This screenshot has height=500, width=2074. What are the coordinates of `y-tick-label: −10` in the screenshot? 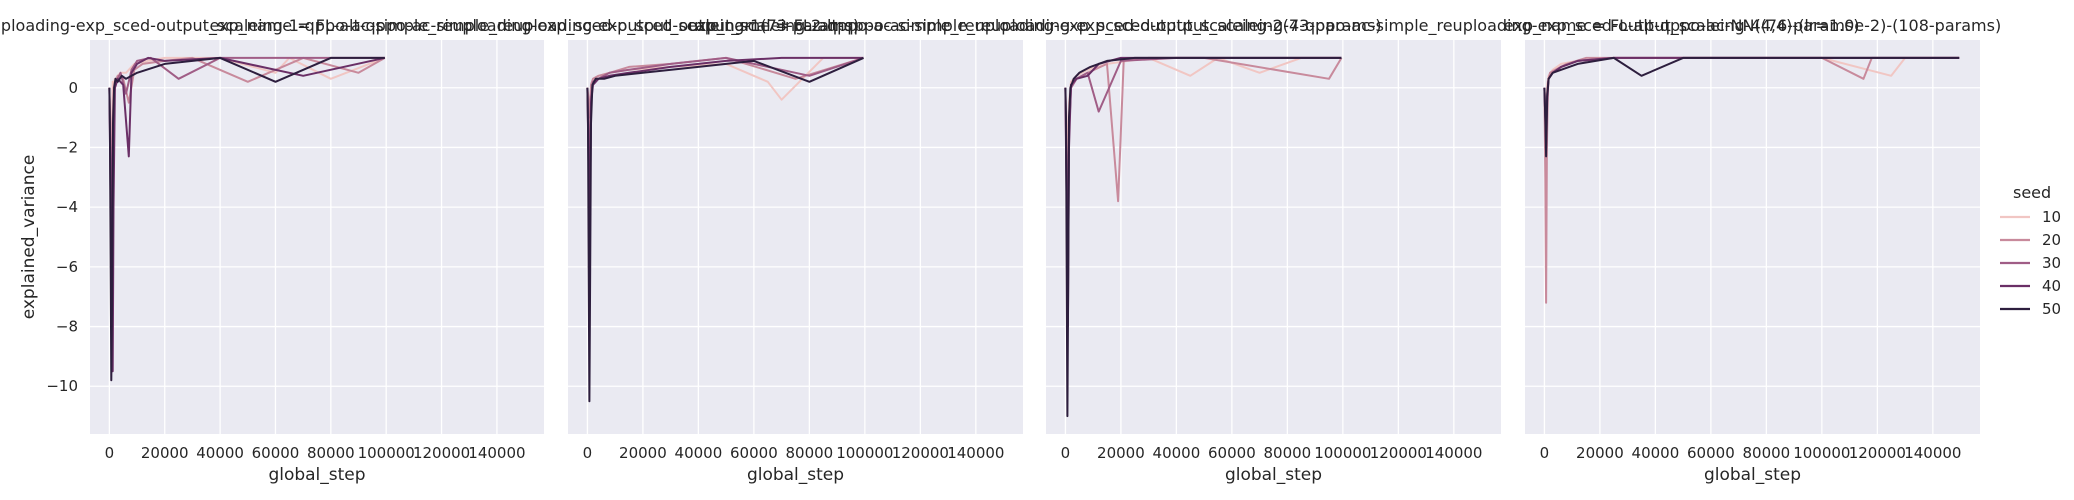 It's located at (62, 386).